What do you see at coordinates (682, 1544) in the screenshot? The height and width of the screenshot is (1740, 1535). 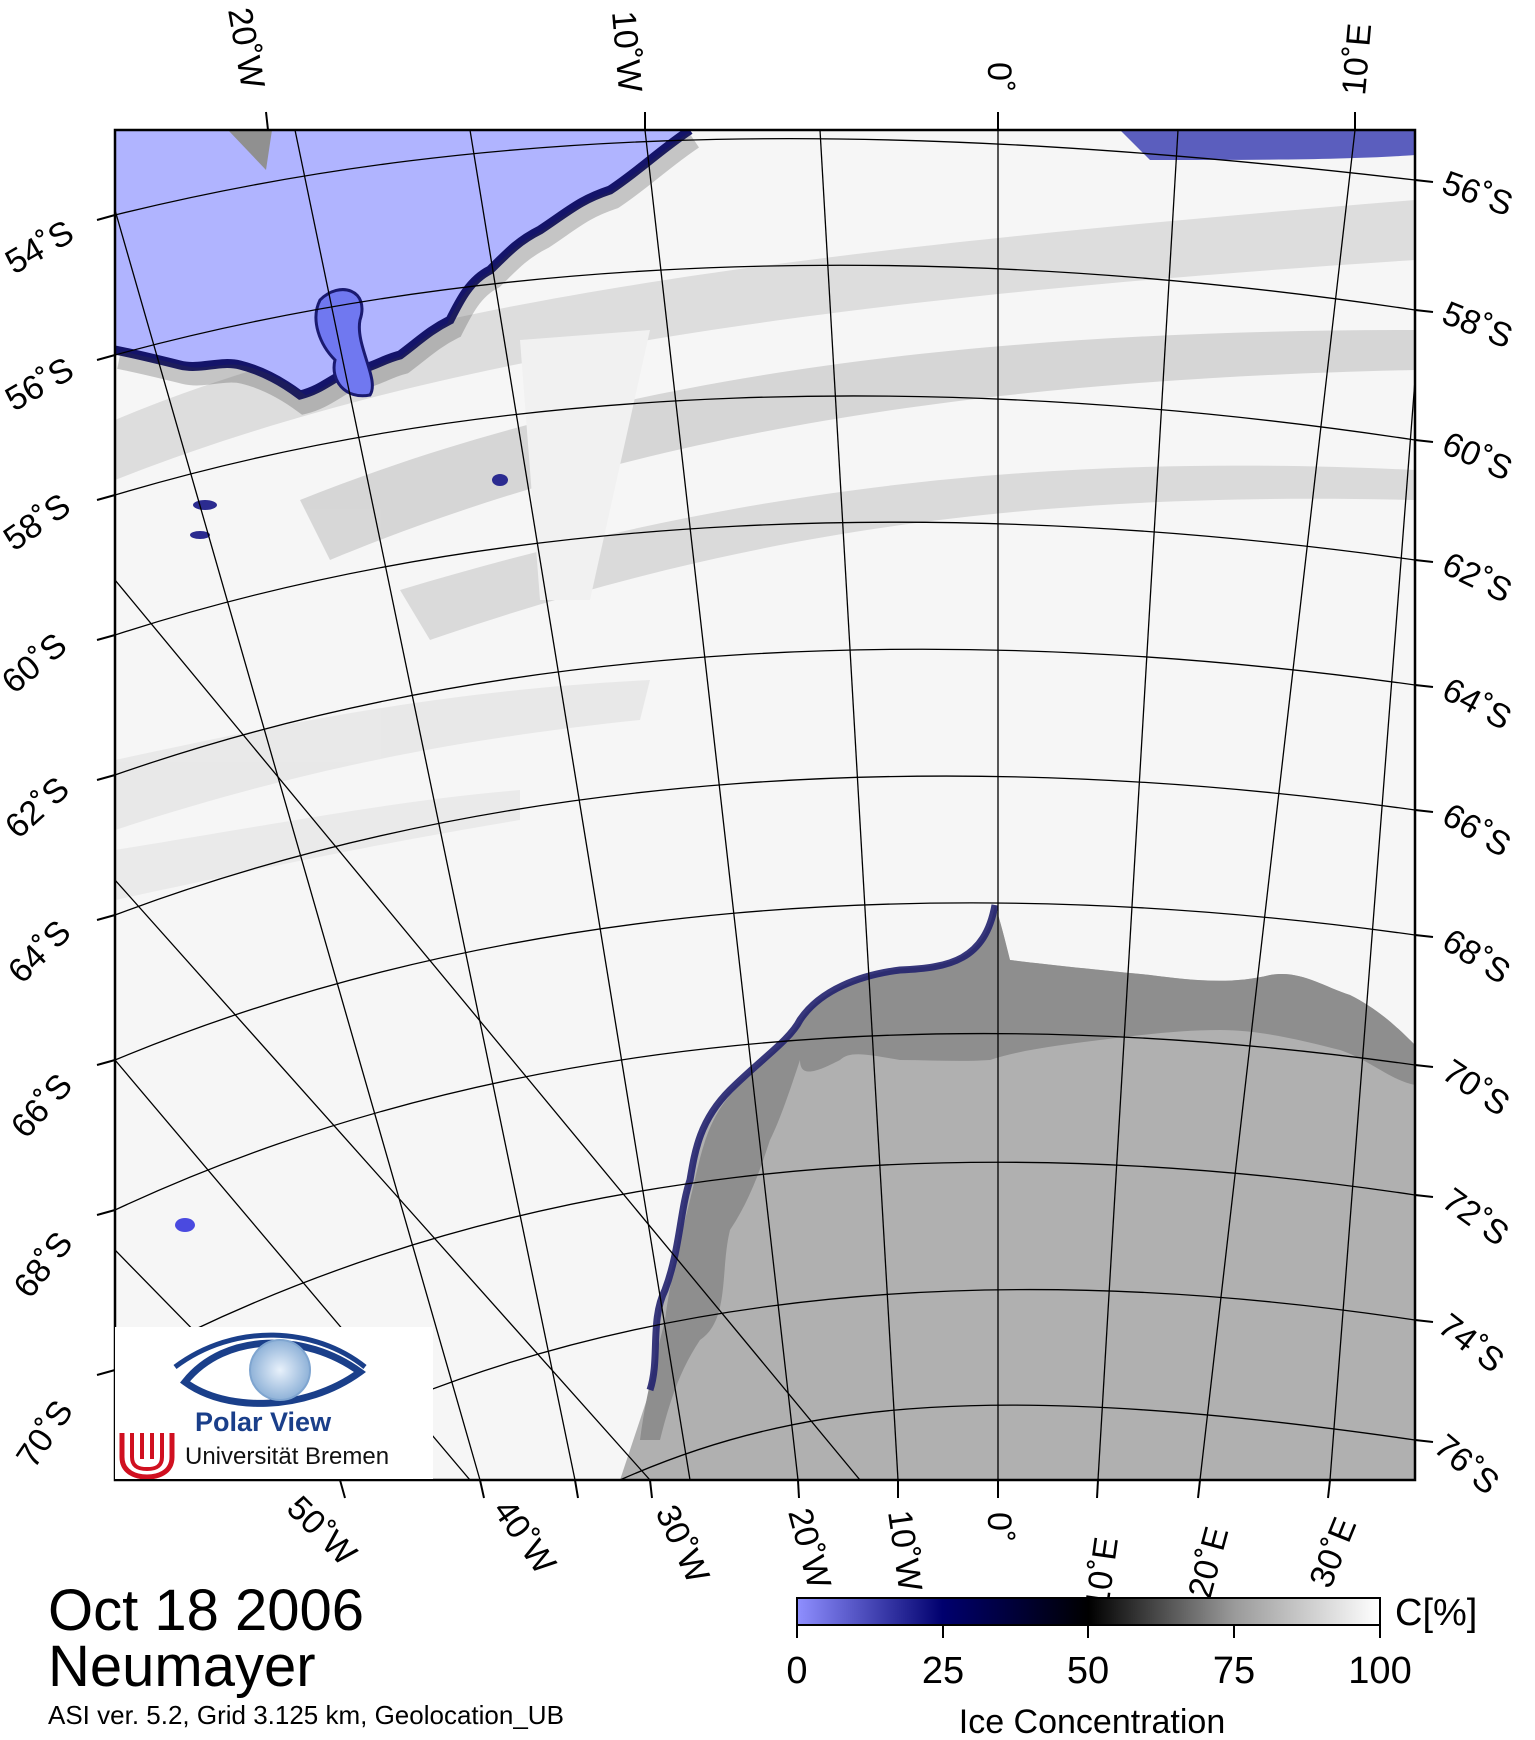 I see `bottom-lon-label: 30˚W` at bounding box center [682, 1544].